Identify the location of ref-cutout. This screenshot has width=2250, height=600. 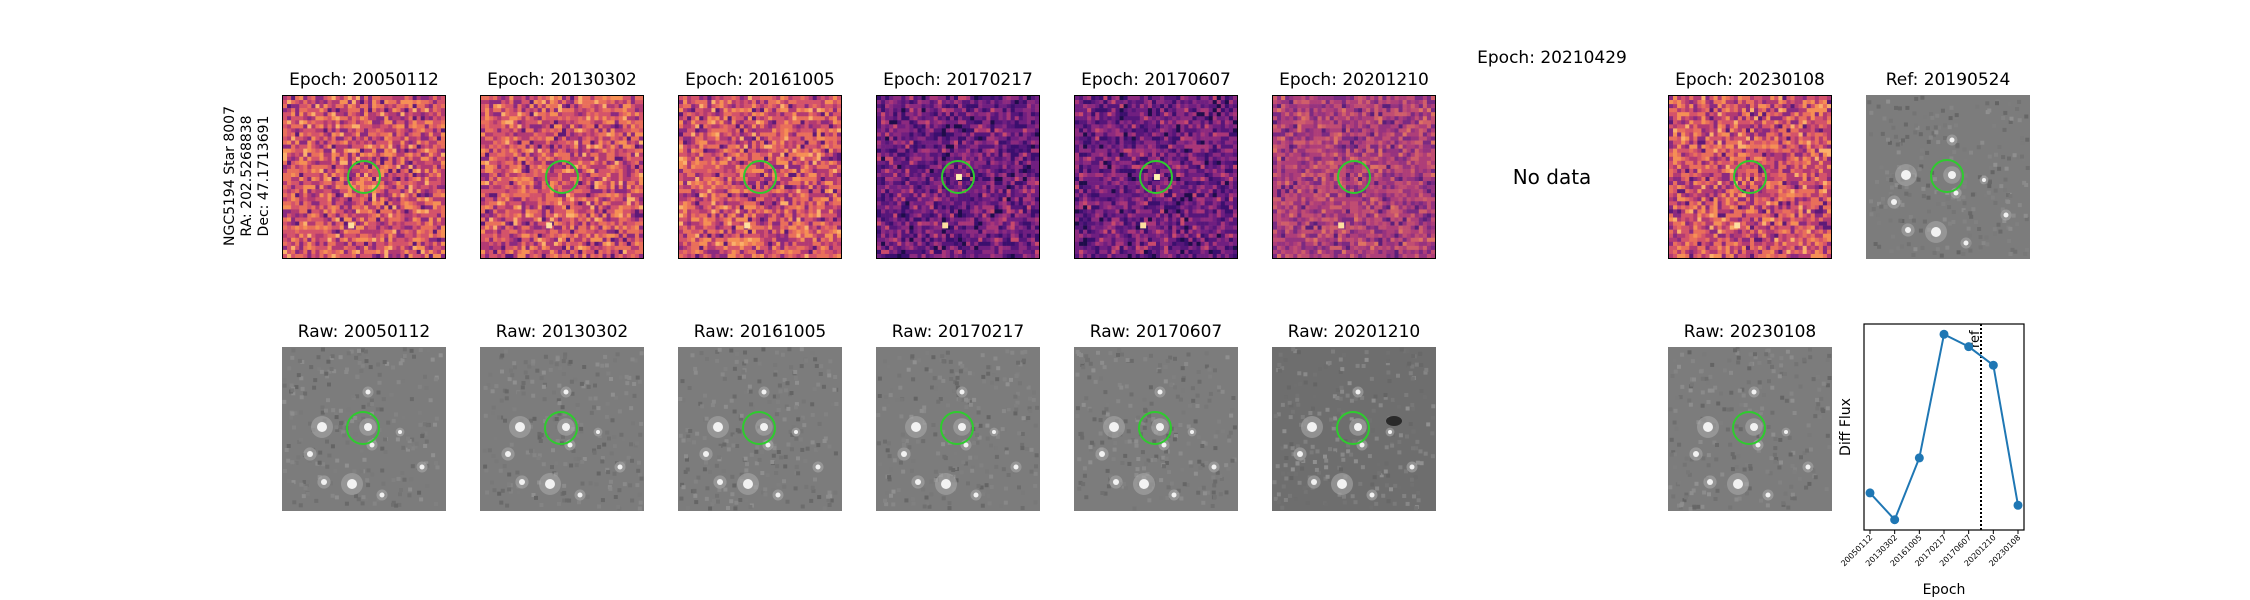
(1948, 177).